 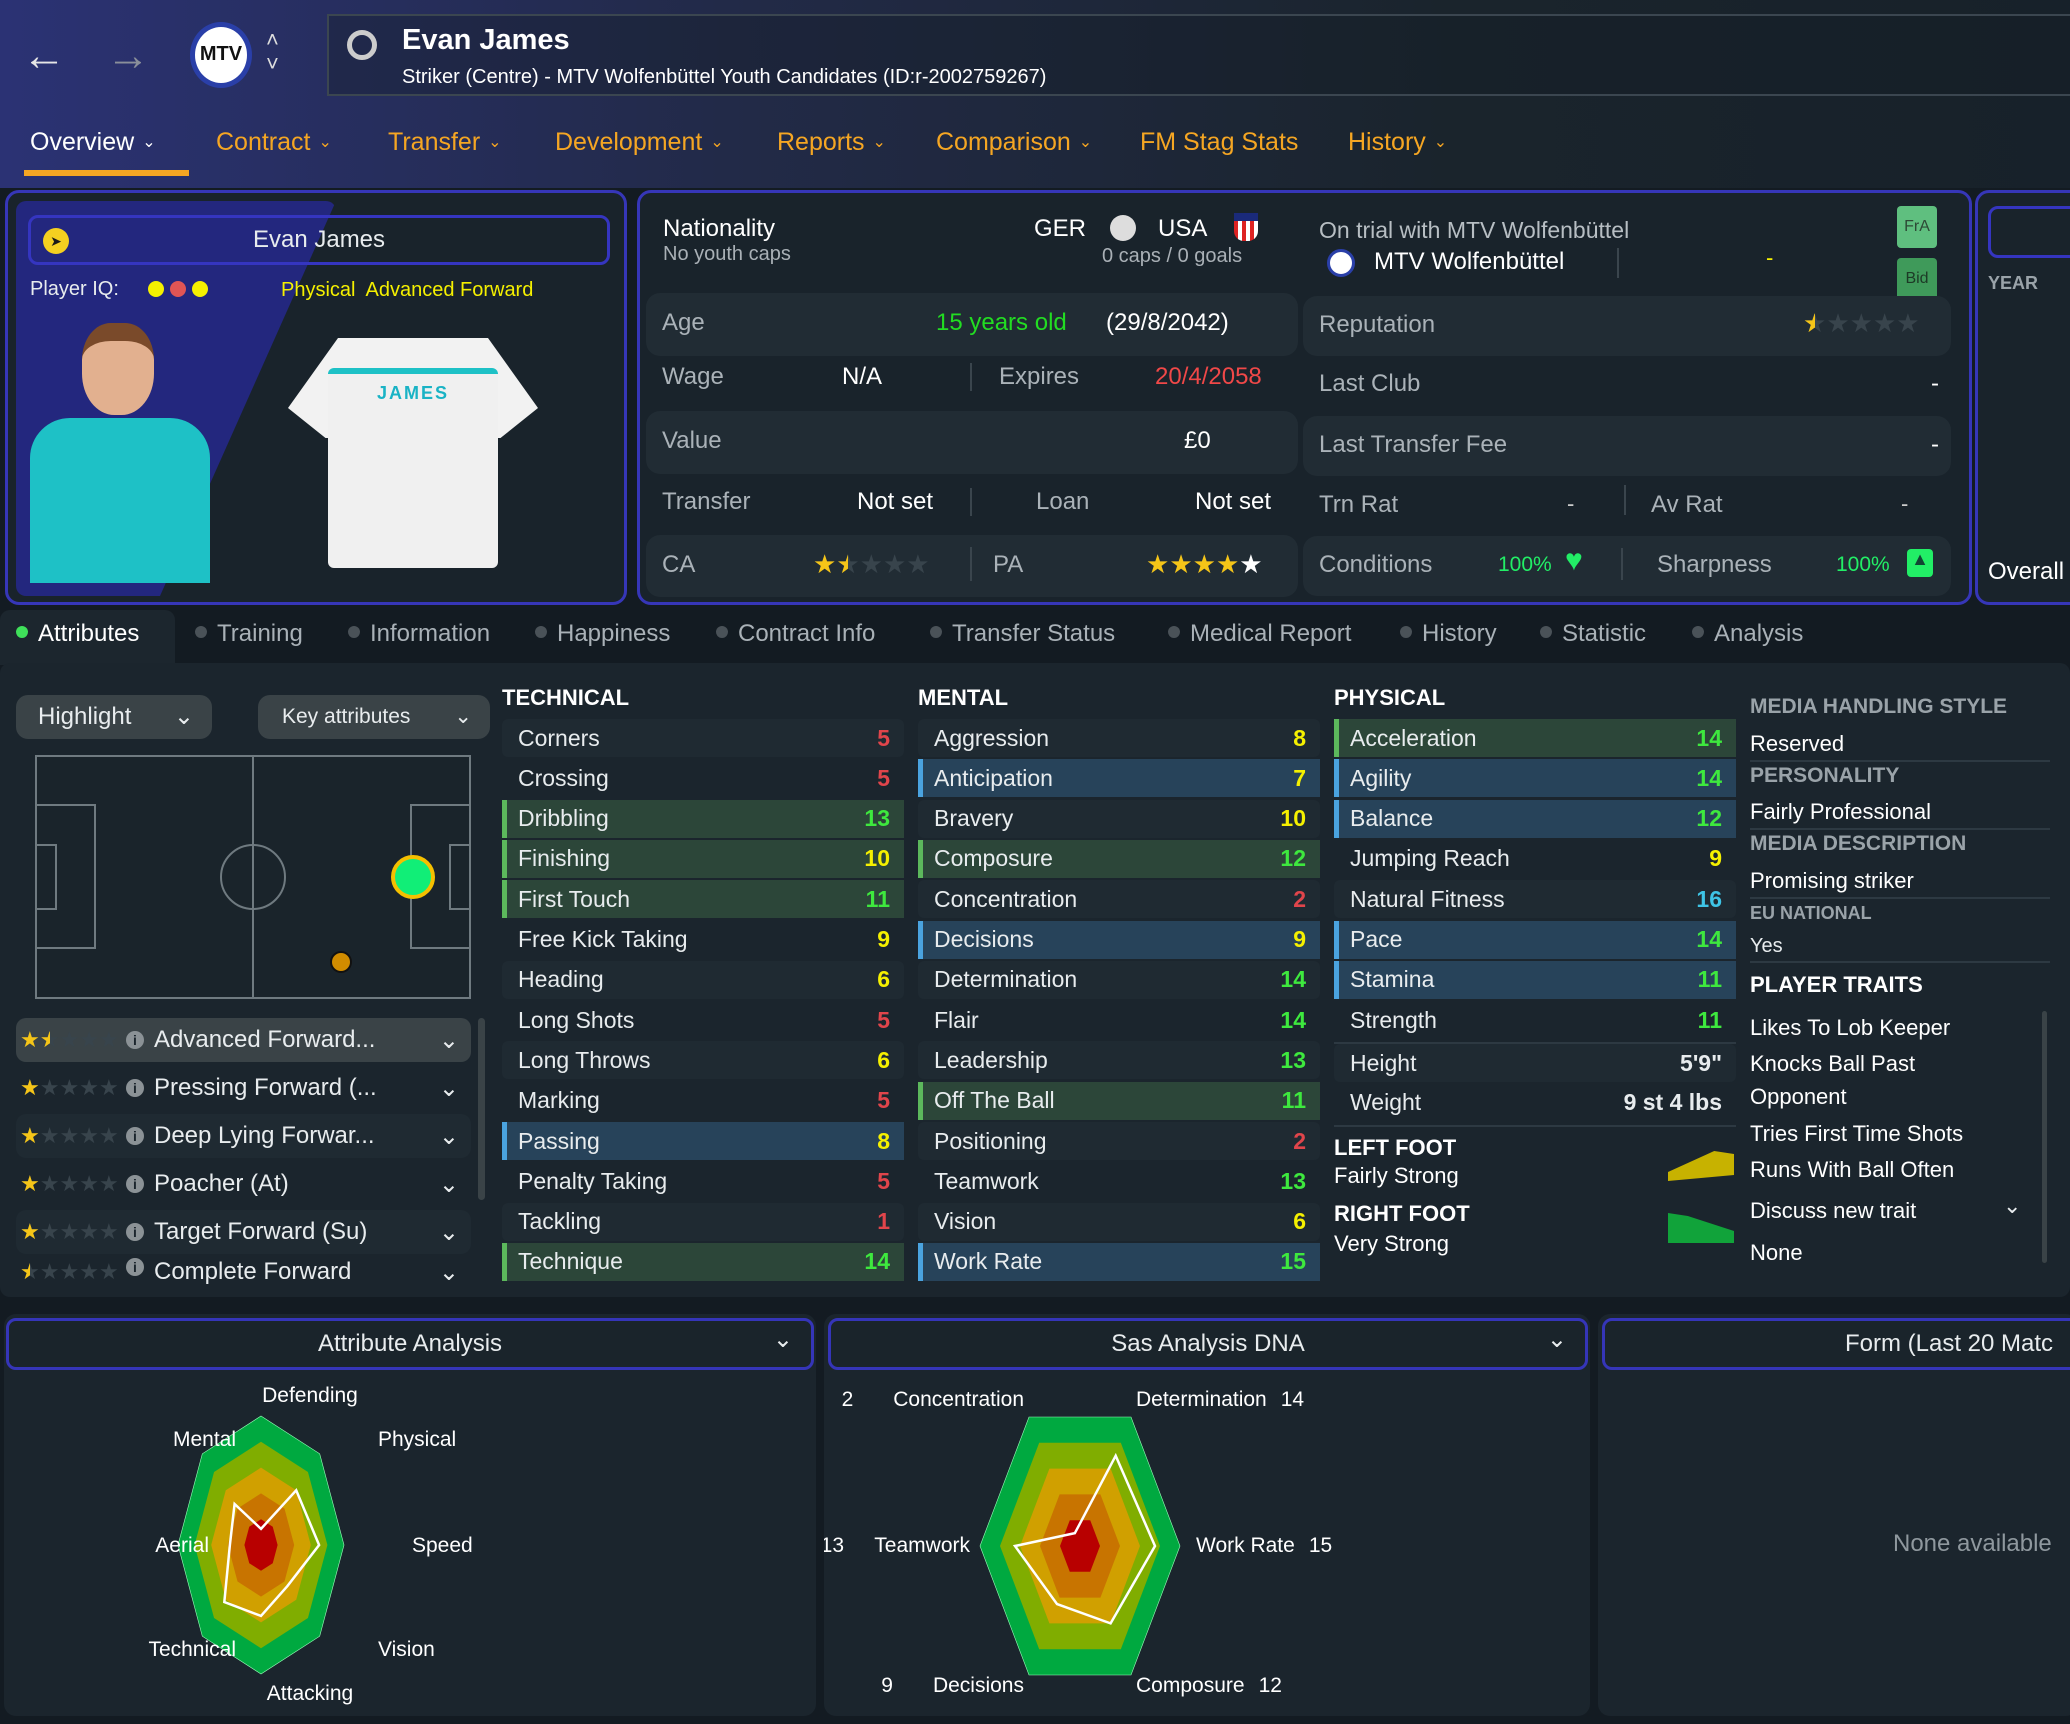 I want to click on tab-development: Development ⌄, so click(x=639, y=142).